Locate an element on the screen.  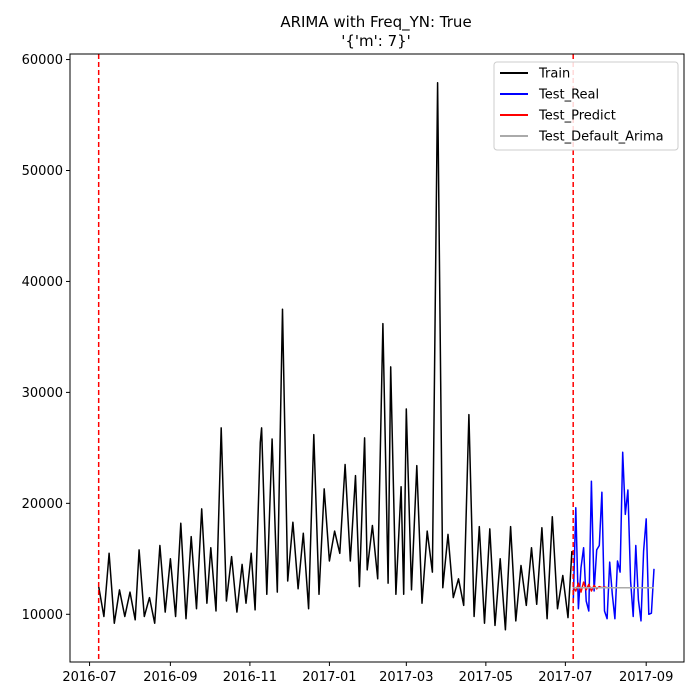
legend-label-test-default-arima: Test_Default_Arima is located at coordinates (601, 137).